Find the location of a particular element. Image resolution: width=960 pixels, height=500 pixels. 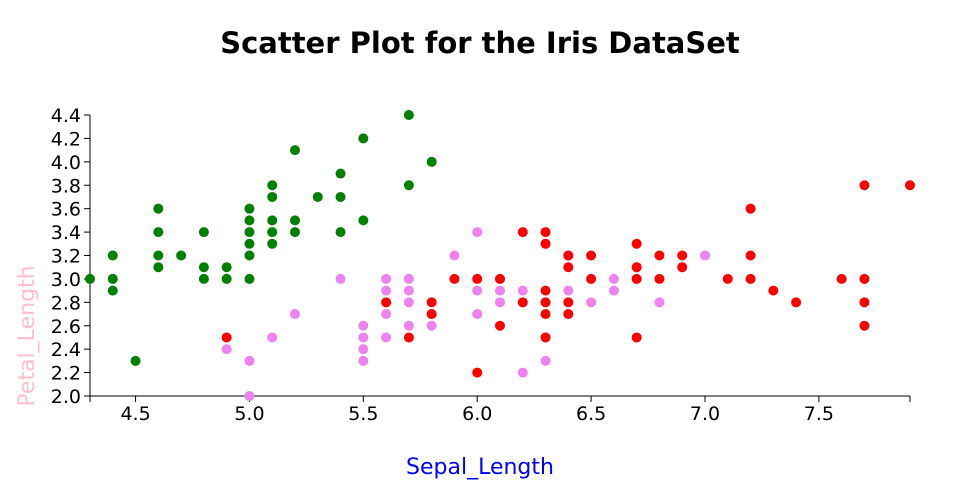

x-tick-label: 6.0 is located at coordinates (477, 414).